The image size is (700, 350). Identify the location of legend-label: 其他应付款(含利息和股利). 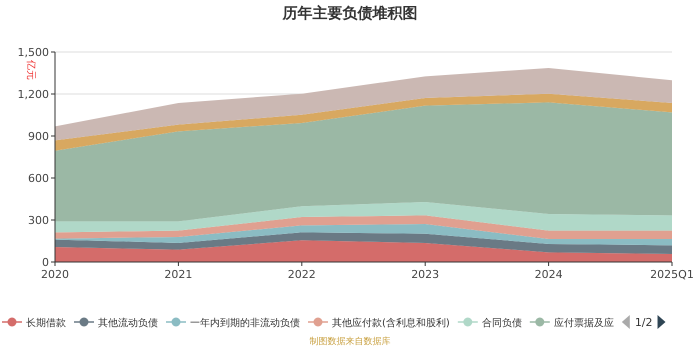
(391, 323).